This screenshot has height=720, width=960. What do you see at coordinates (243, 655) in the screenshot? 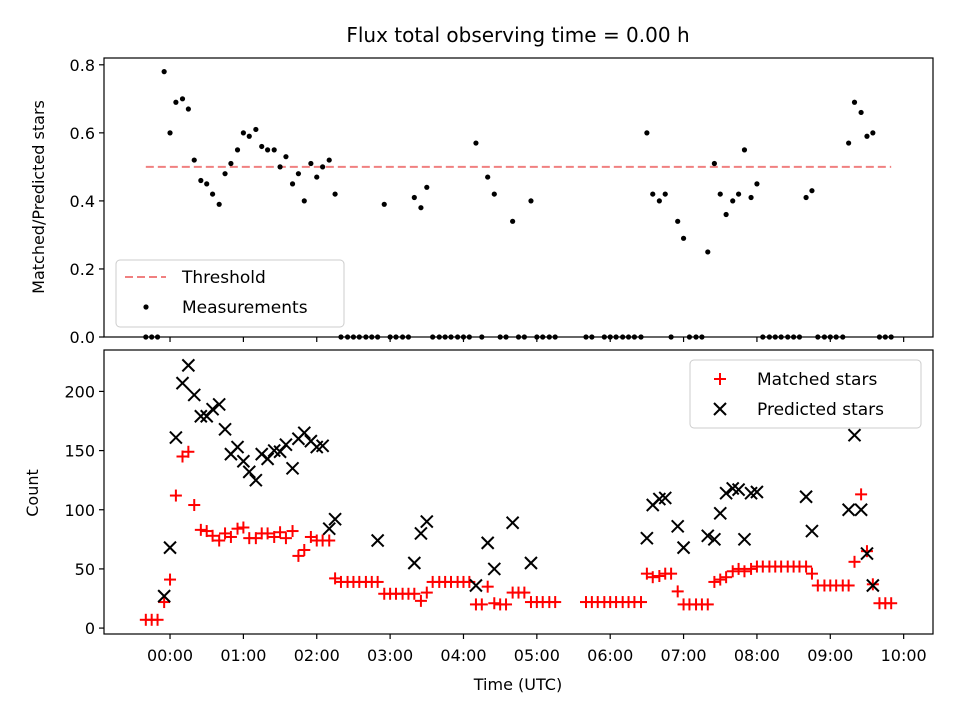
I see `bottom-x-tick-label: 01:00` at bounding box center [243, 655].